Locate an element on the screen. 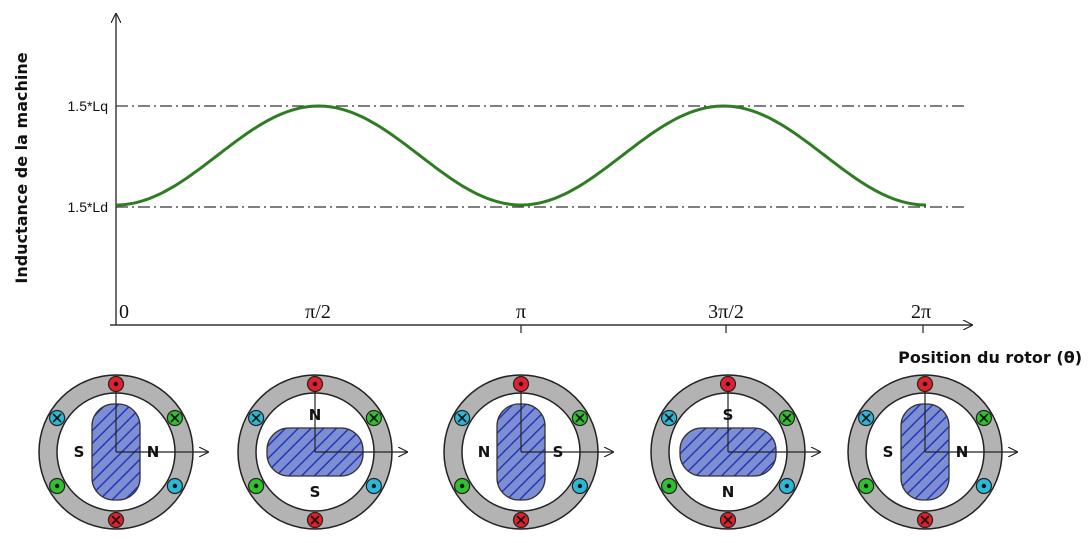  x-tick-label-3: 3π/2 is located at coordinates (726, 312).